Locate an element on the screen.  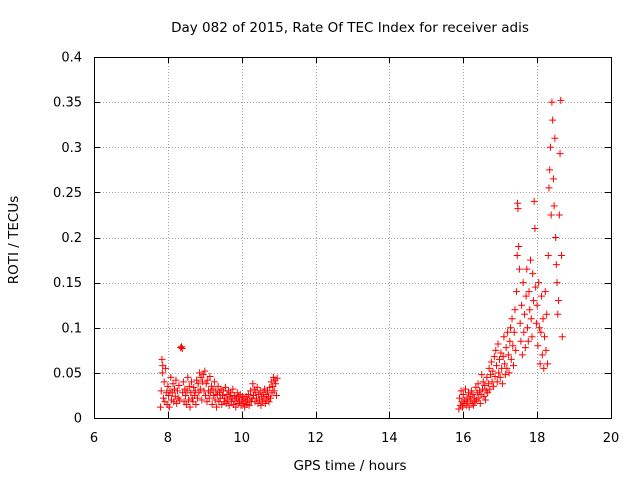
x-tick-label: 12 is located at coordinates (315, 438).